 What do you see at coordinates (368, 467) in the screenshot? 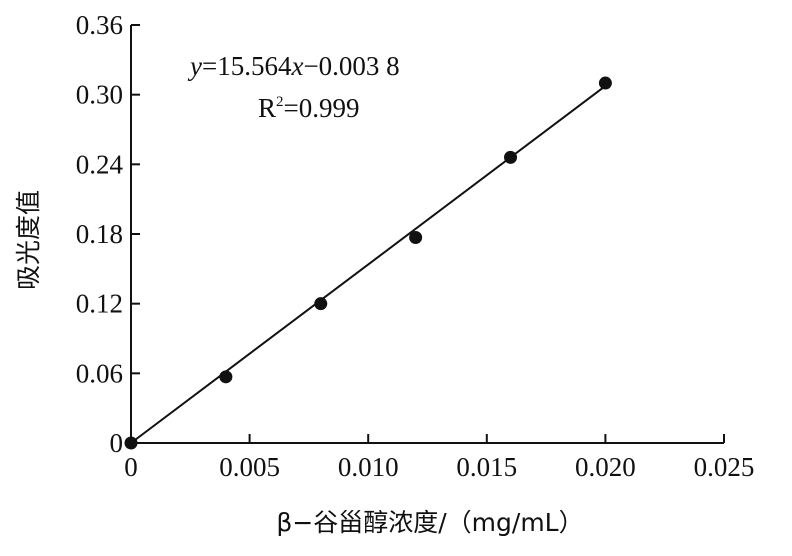
I see `x-tick-label: 0.010` at bounding box center [368, 467].